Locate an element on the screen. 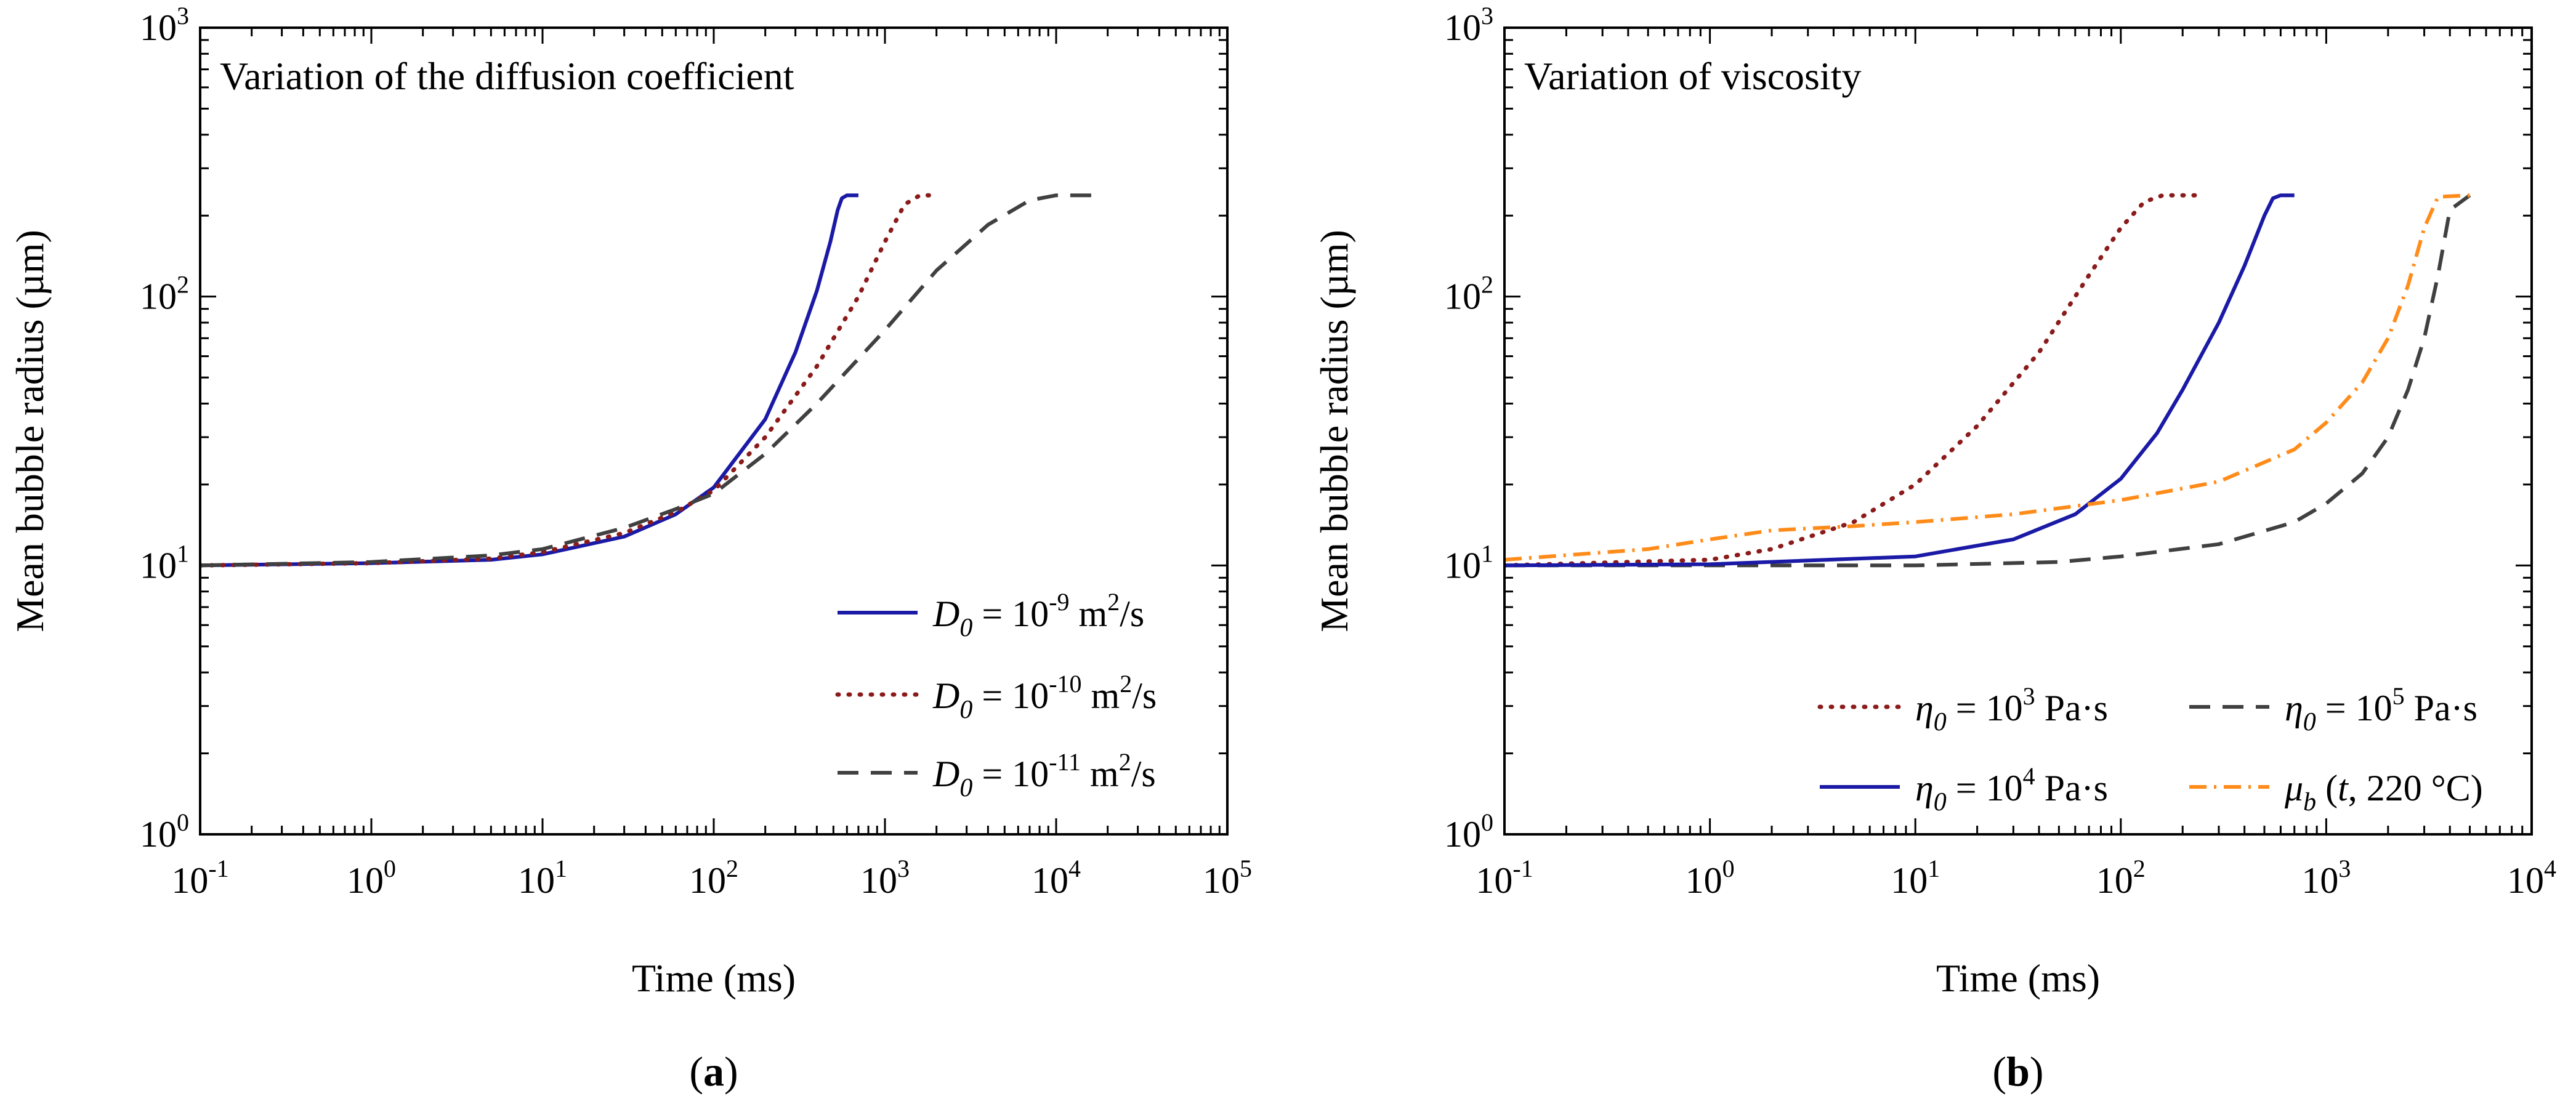 The height and width of the screenshot is (1104, 2576). legend-label-4: μb (t, 220 °C) is located at coordinates (2383, 792).